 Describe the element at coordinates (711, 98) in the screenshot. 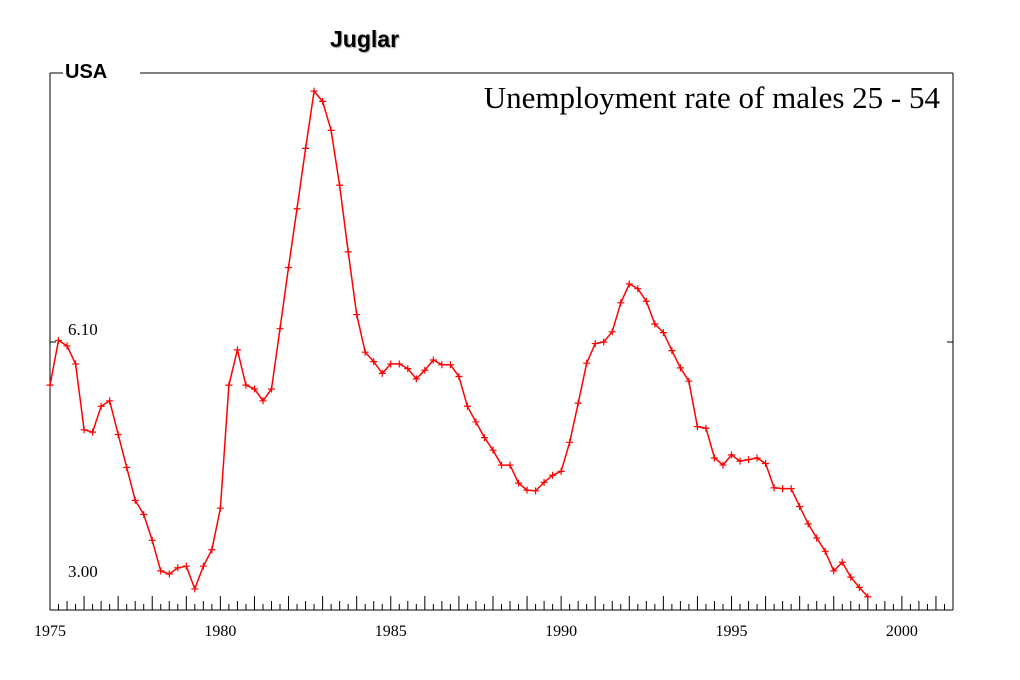

I see `chart-title: Unemployment rate of males 25 - 54` at that location.